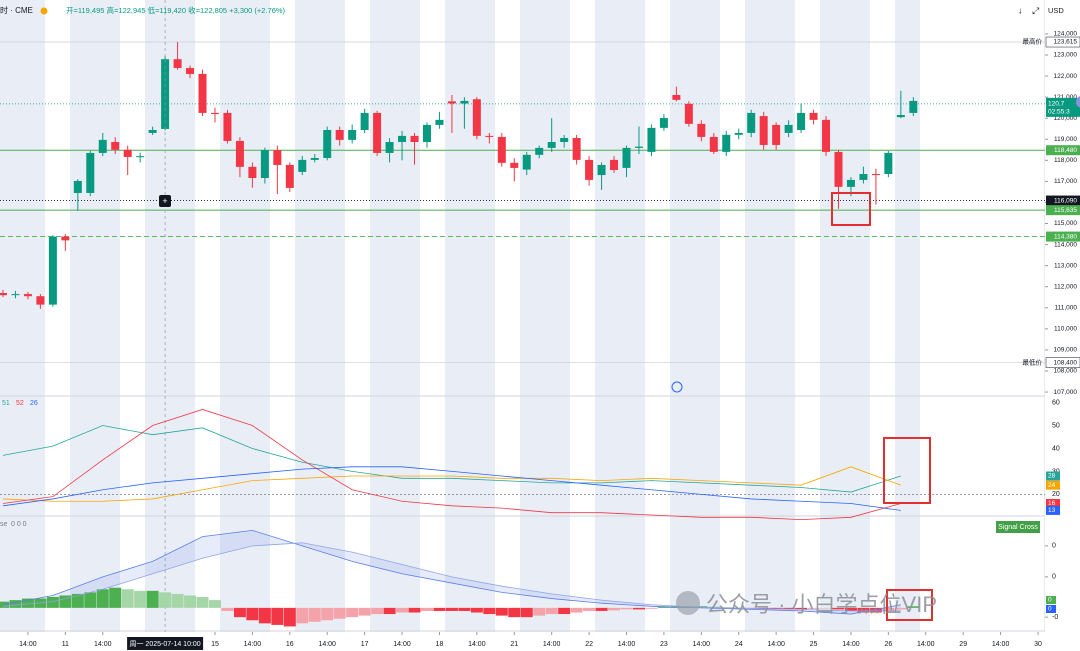 Image resolution: width=1080 pixels, height=651 pixels. Describe the element at coordinates (165, 201) in the screenshot. I see `add-button` at that location.